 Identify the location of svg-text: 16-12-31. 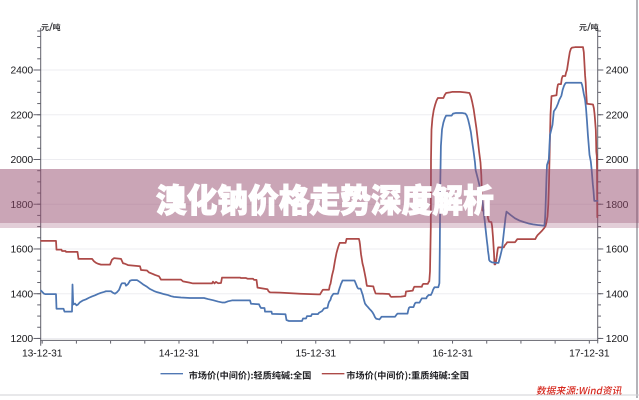
(452, 353).